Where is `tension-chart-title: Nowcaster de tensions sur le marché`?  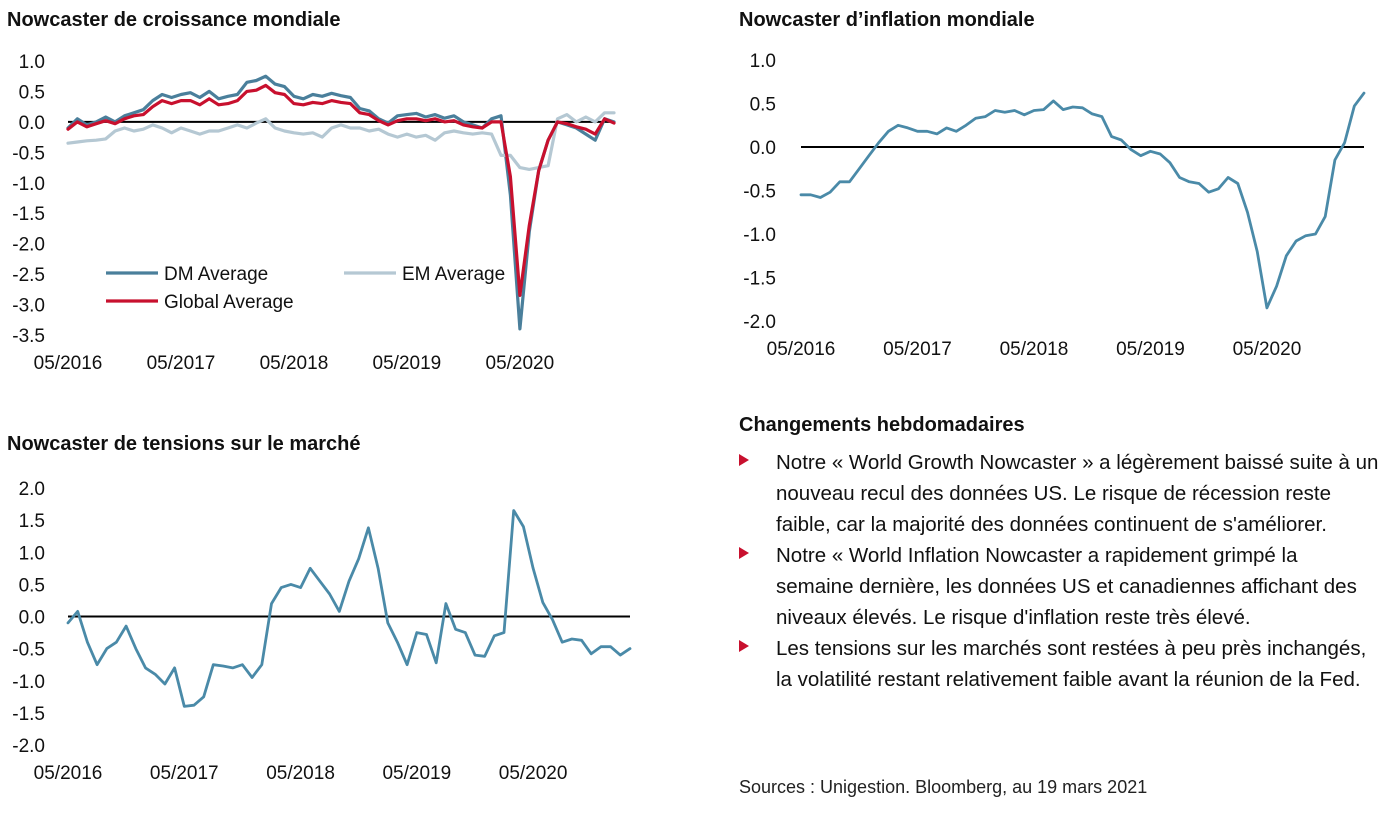
tension-chart-title: Nowcaster de tensions sur le marché is located at coordinates (184, 444).